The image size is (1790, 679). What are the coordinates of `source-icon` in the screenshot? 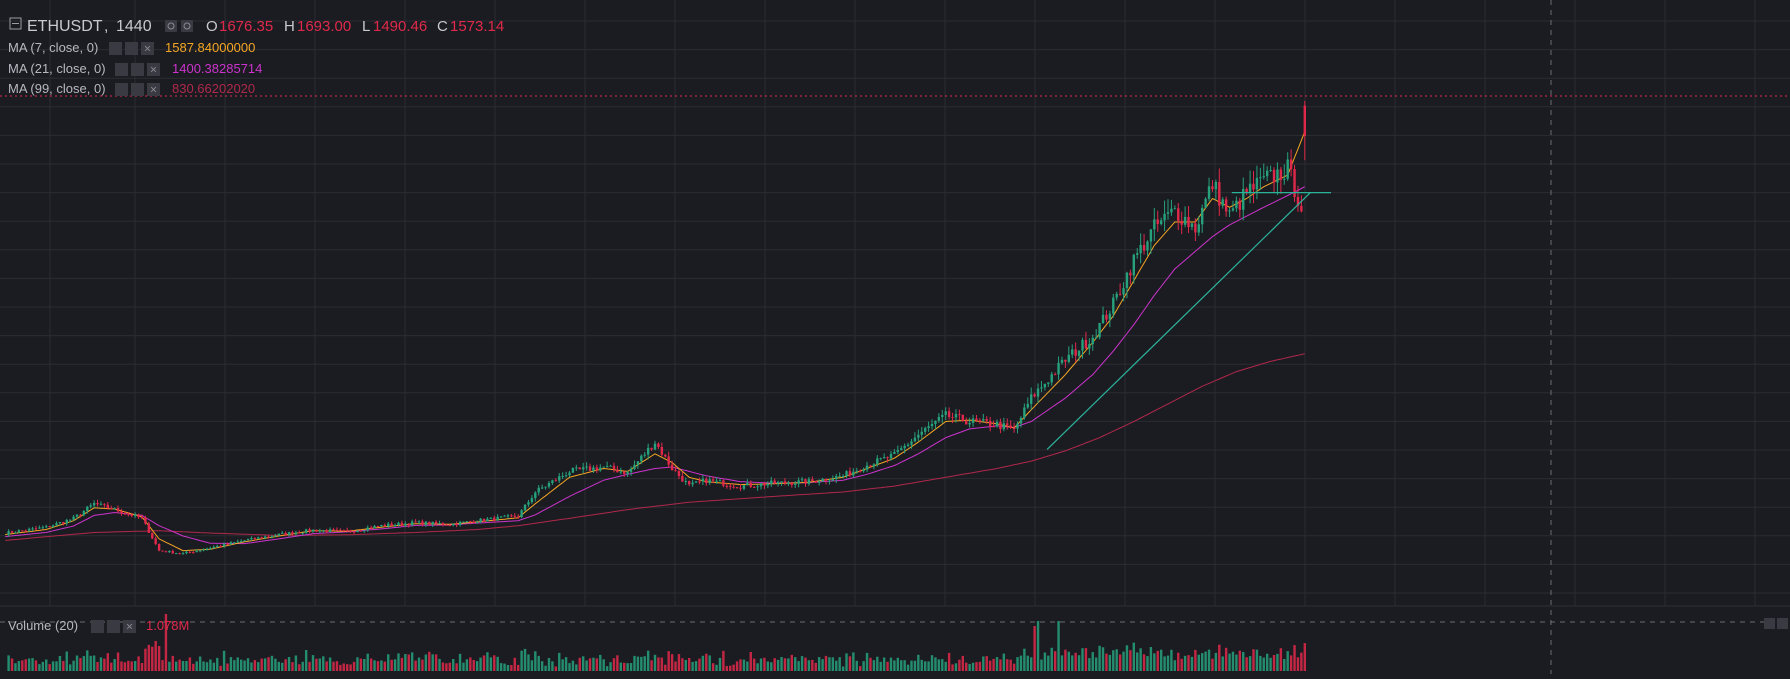 It's located at (187, 26).